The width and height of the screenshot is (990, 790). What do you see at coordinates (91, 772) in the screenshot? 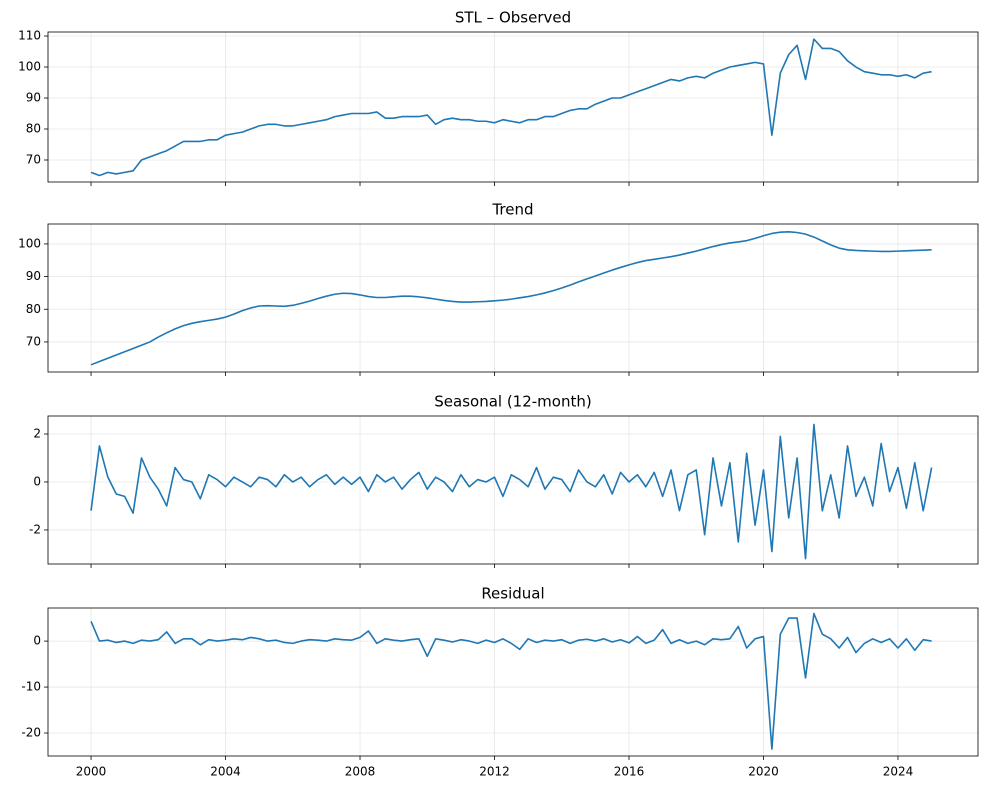
I see `x-tick-label: 2000` at bounding box center [91, 772].